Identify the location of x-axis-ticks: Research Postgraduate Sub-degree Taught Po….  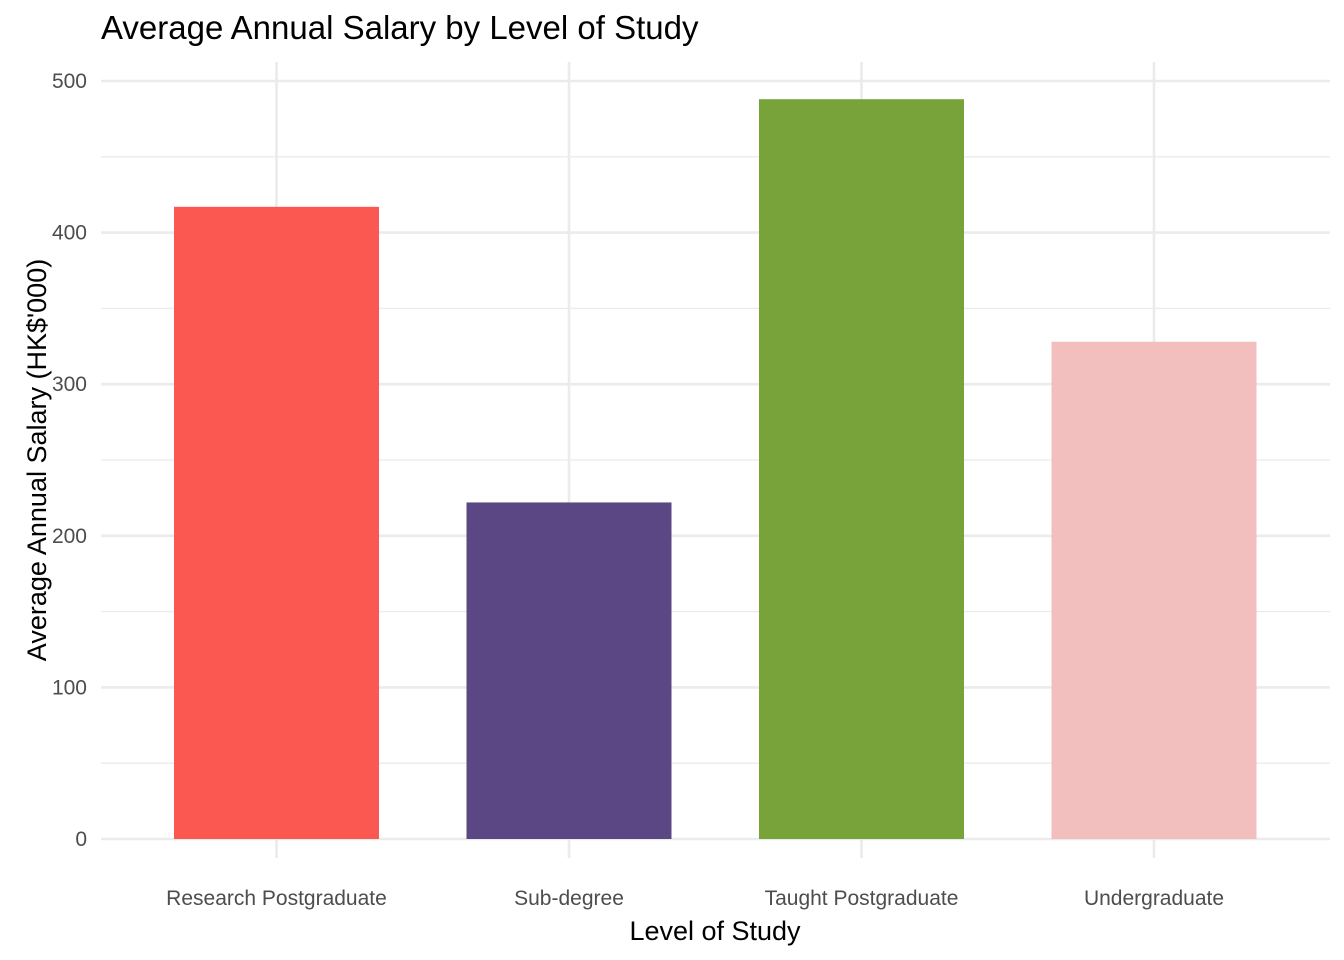
(695, 898).